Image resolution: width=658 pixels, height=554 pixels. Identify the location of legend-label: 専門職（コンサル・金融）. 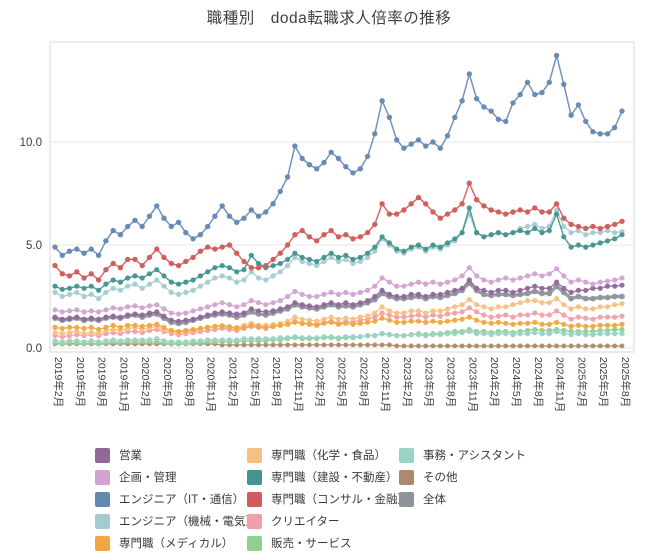
(340, 500).